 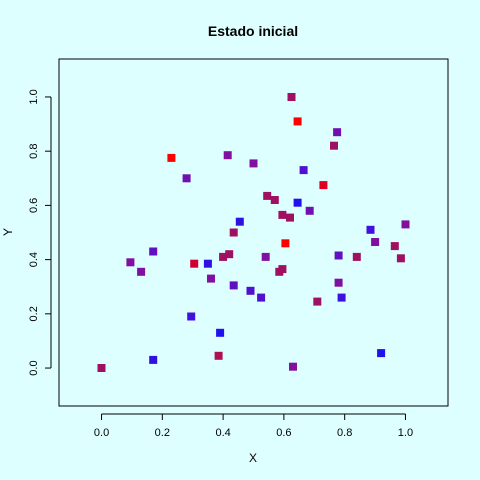 I want to click on y-tick-label: 0.0, so click(x=34, y=367).